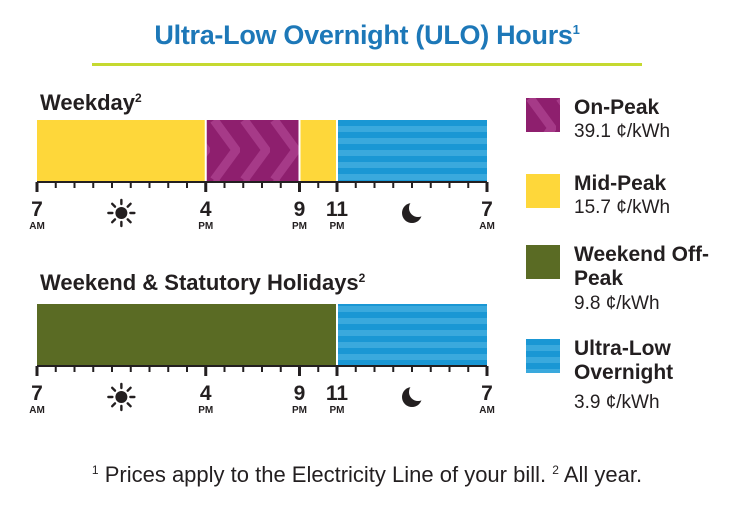 The height and width of the screenshot is (520, 734). I want to click on weekend-statutory-holidays-segment-ultra-low-overnight, so click(412, 335).